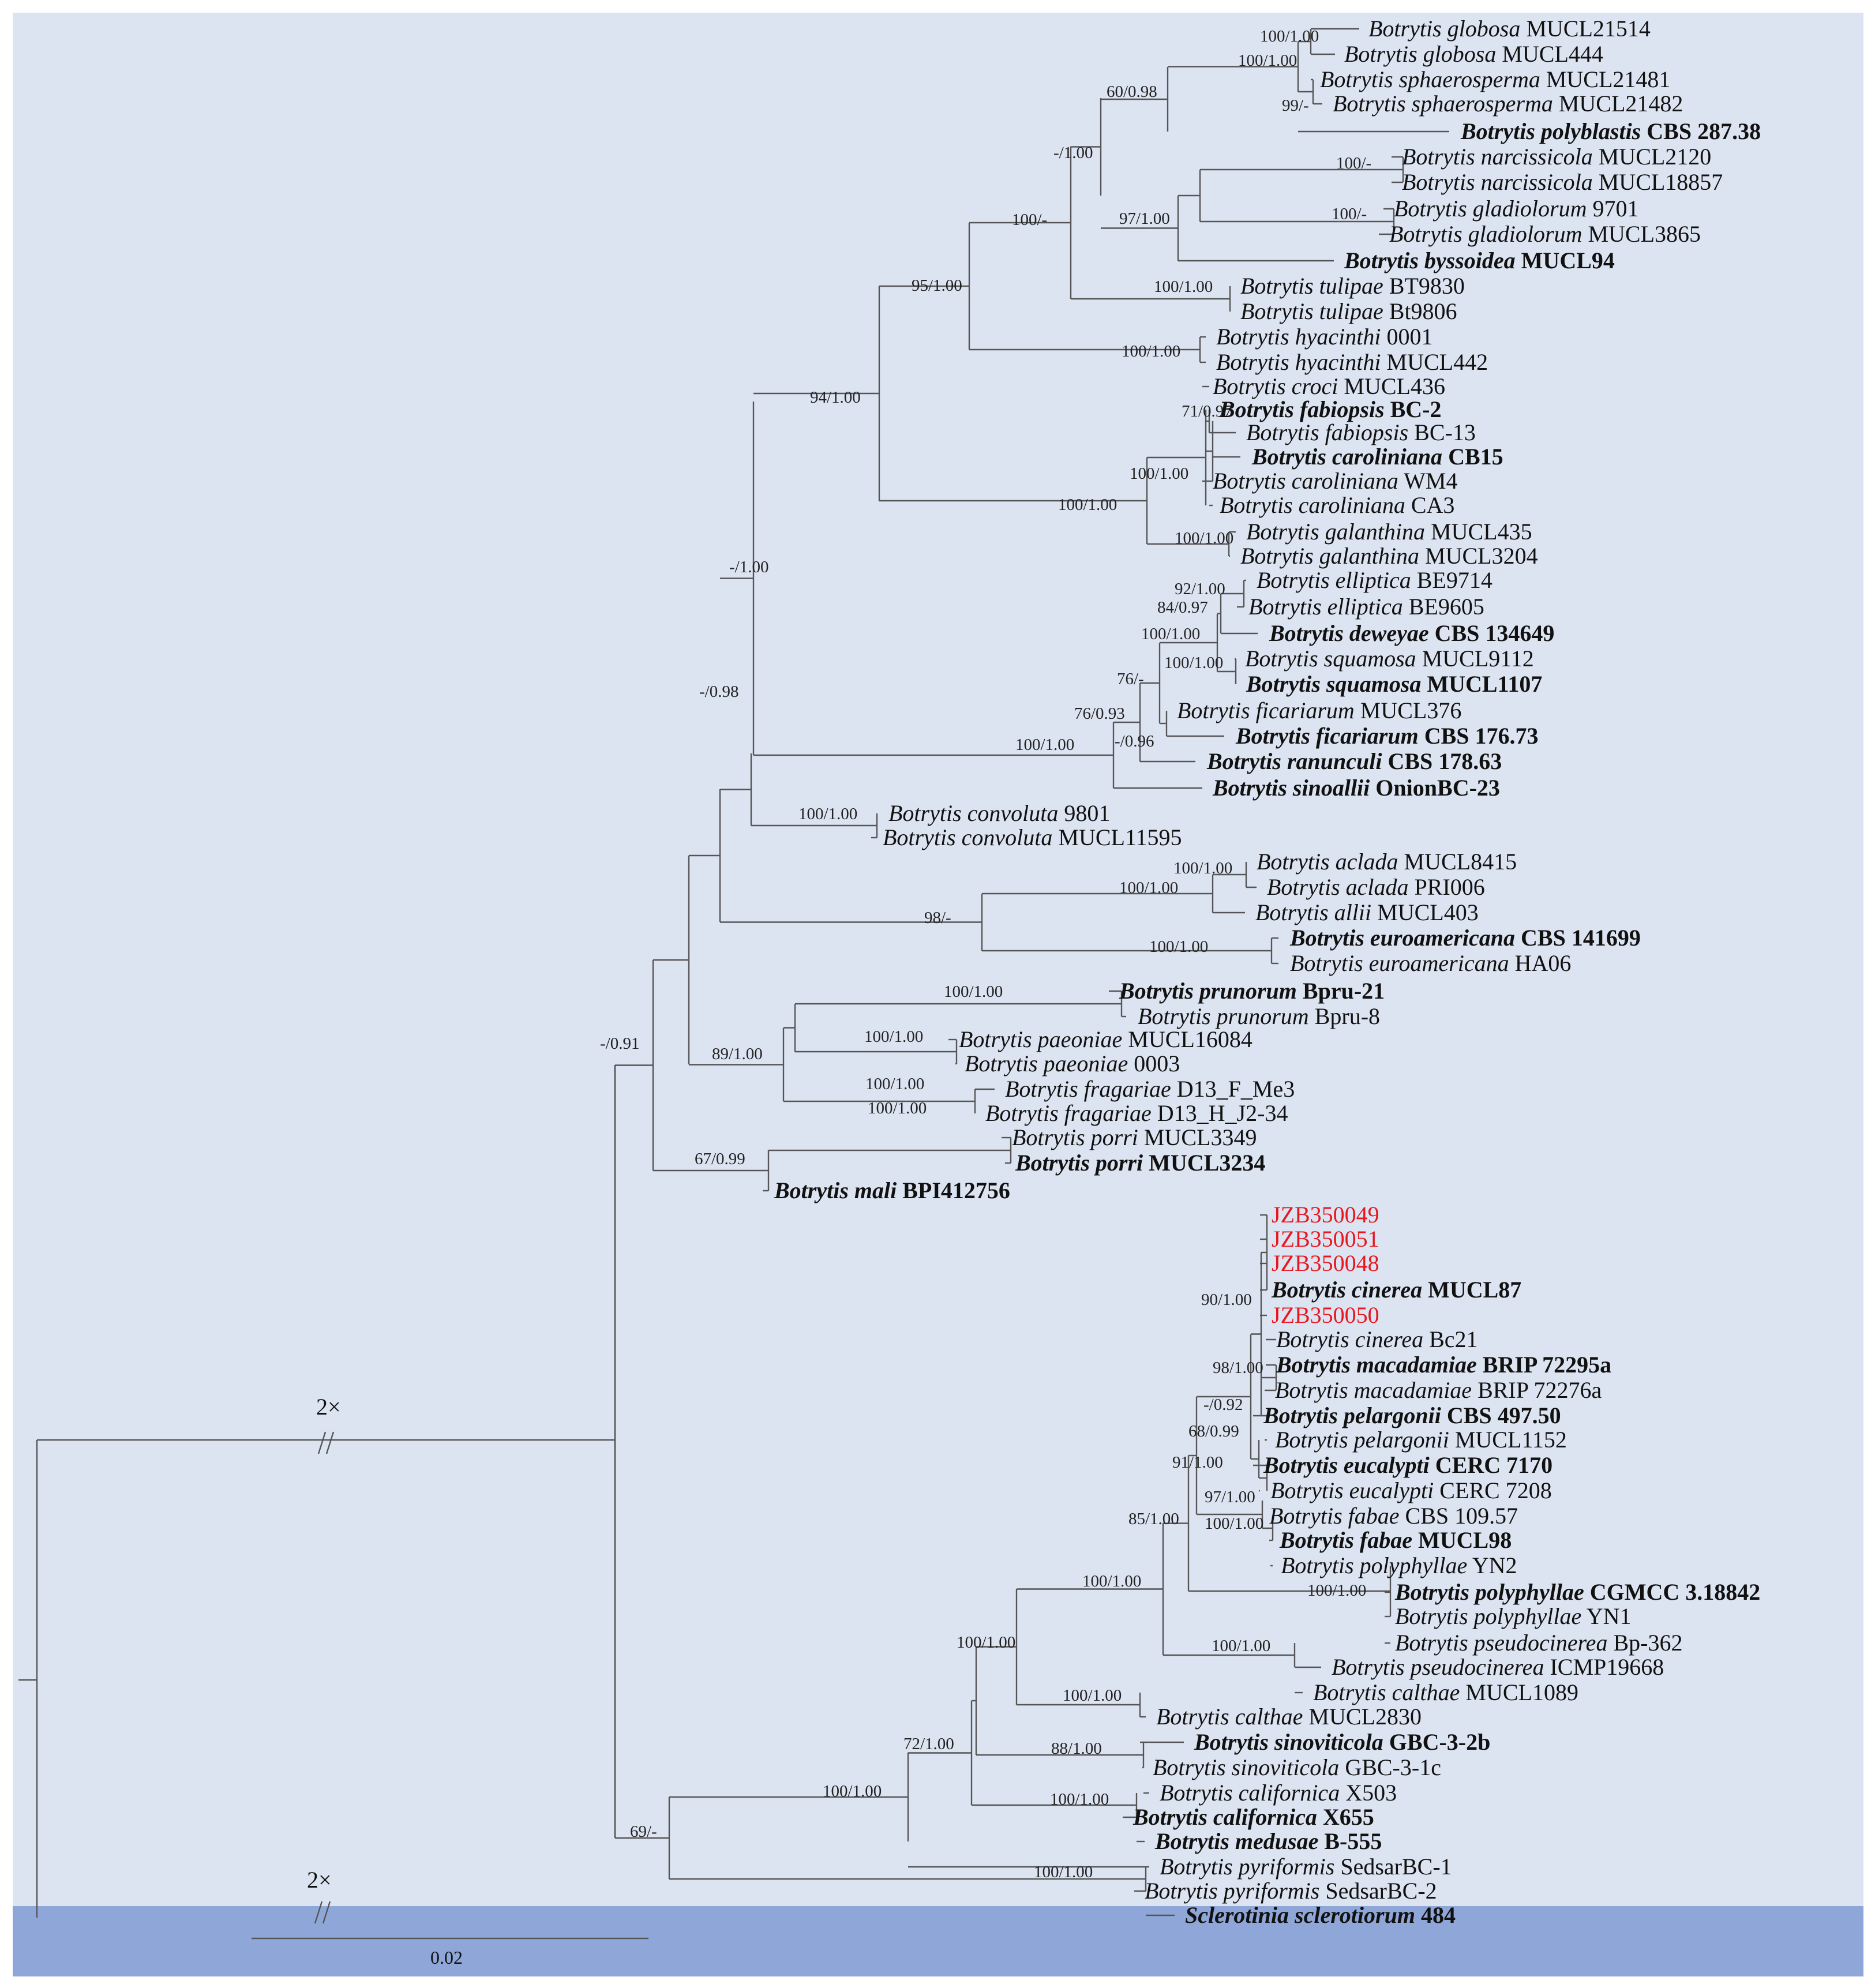 The width and height of the screenshot is (1875, 1988). Describe the element at coordinates (1618, 104) in the screenshot. I see `tip-strain: MUCL21482` at that location.